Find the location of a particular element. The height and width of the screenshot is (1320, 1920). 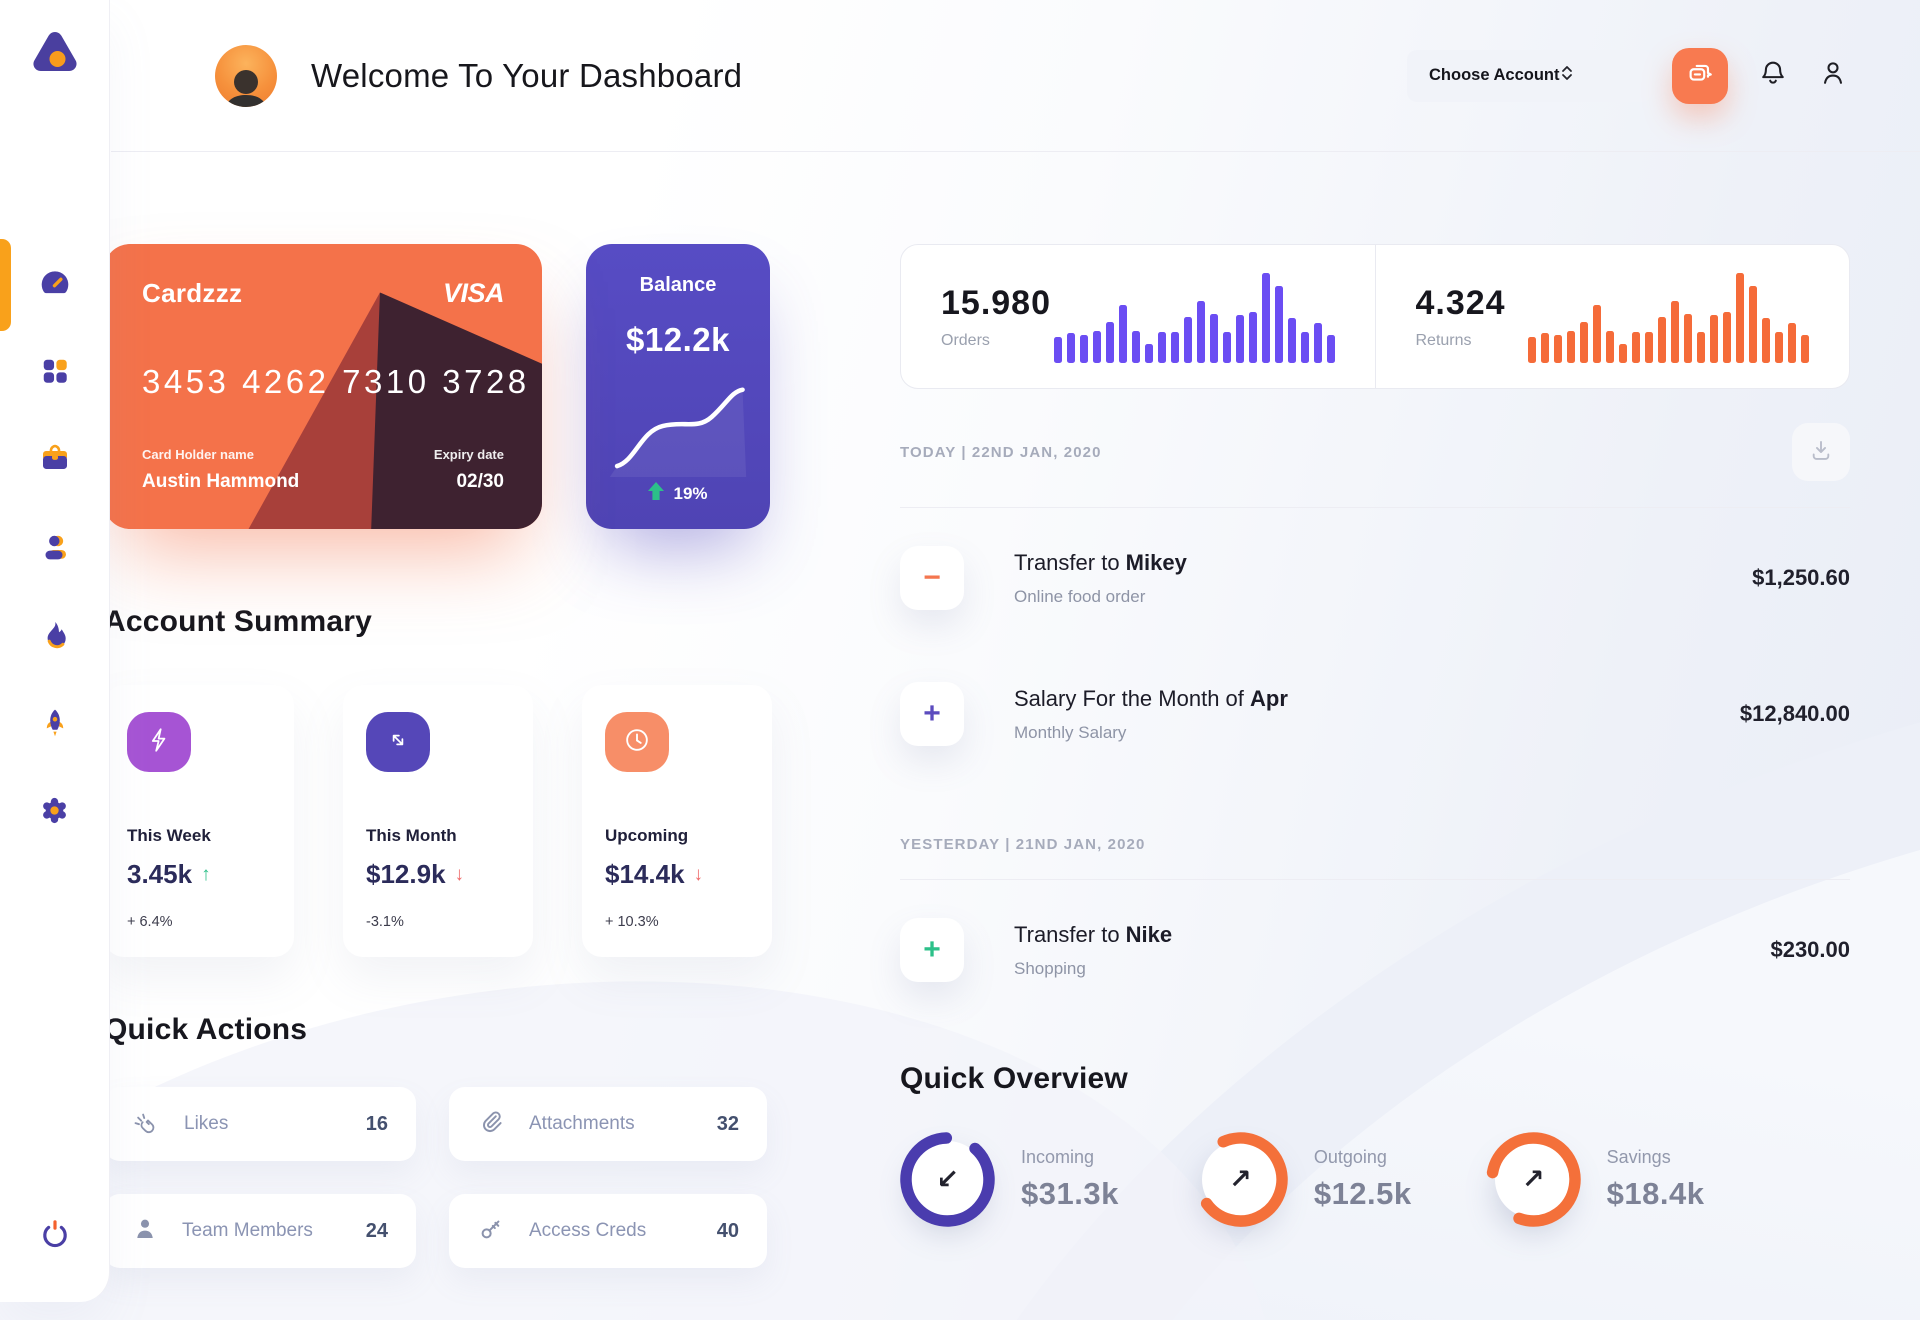

speedometer-icon is located at coordinates (55, 285).